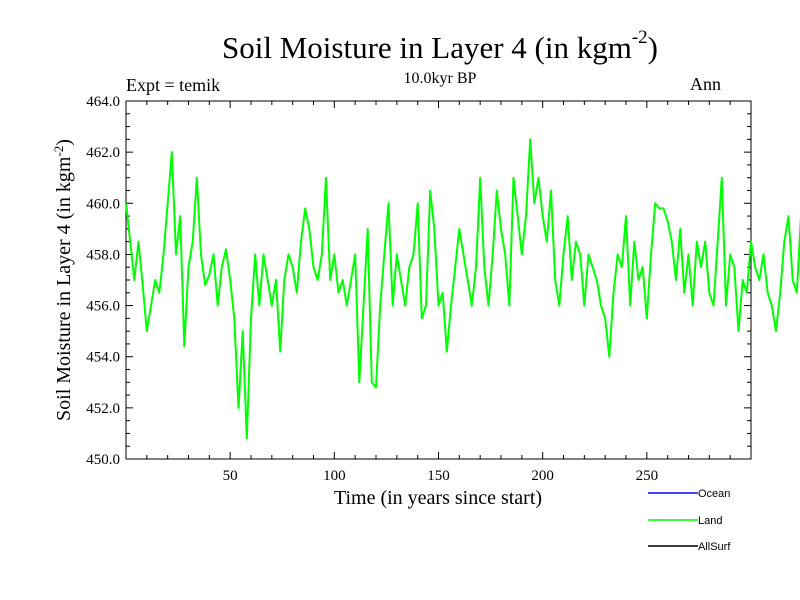  What do you see at coordinates (714, 494) in the screenshot?
I see `legend-label-ocean: Ocean` at bounding box center [714, 494].